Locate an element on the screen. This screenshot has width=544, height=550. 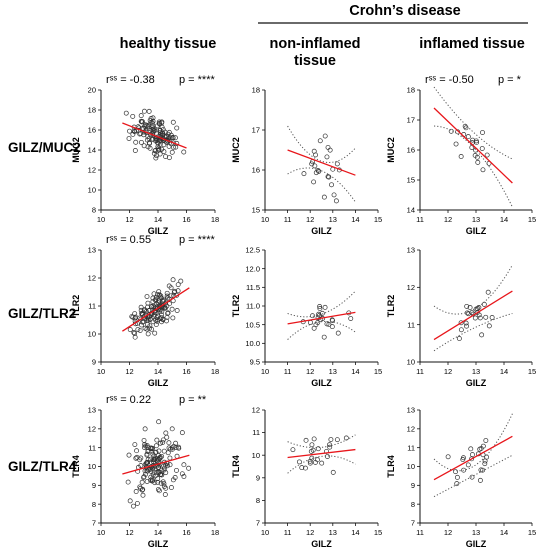
row-label-muc2: GILZ/MUC2 is located at coordinates (44, 147).